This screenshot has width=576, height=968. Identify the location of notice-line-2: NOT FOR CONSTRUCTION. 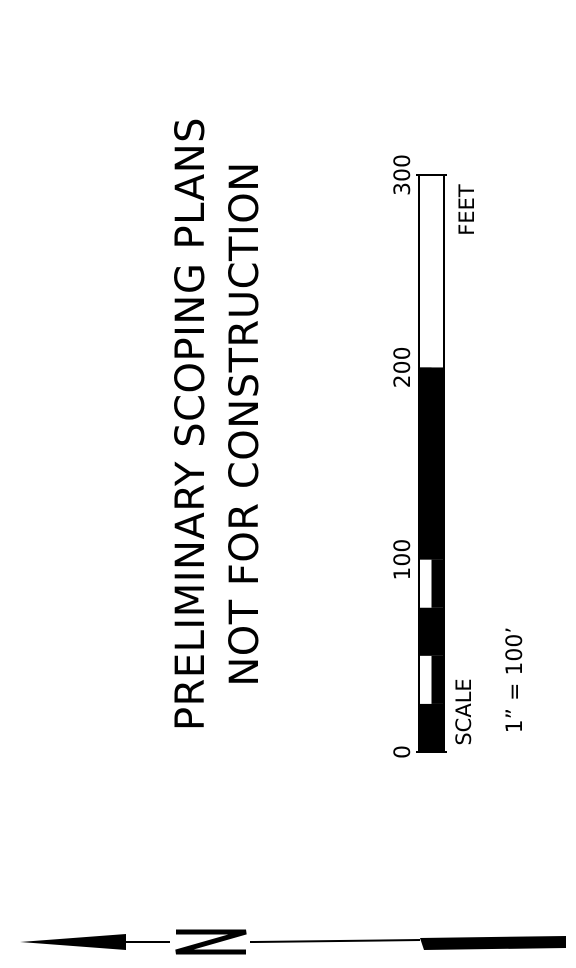
(245, 423).